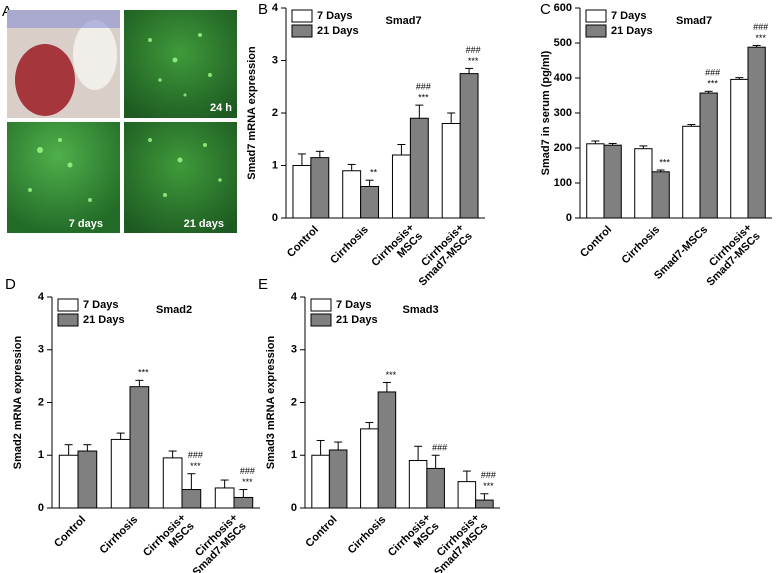 The height and width of the screenshot is (573, 778). What do you see at coordinates (174, 310) in the screenshot?
I see `chart-title: Smad2` at bounding box center [174, 310].